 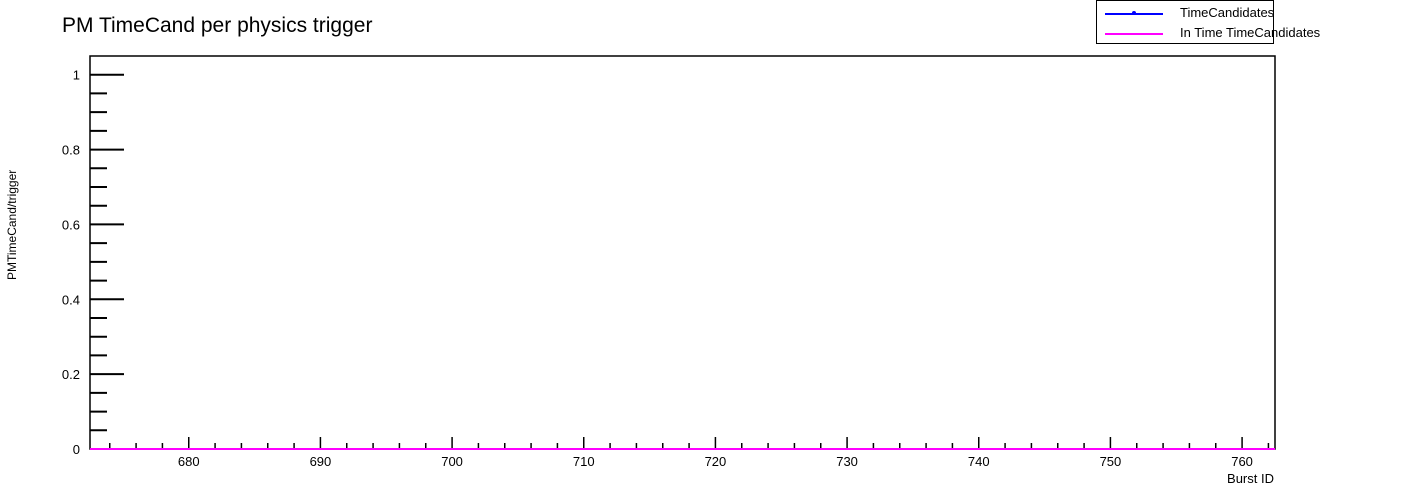 I want to click on legend-label-intime-timecandidates: In Time TimeCandidates, so click(x=1250, y=32).